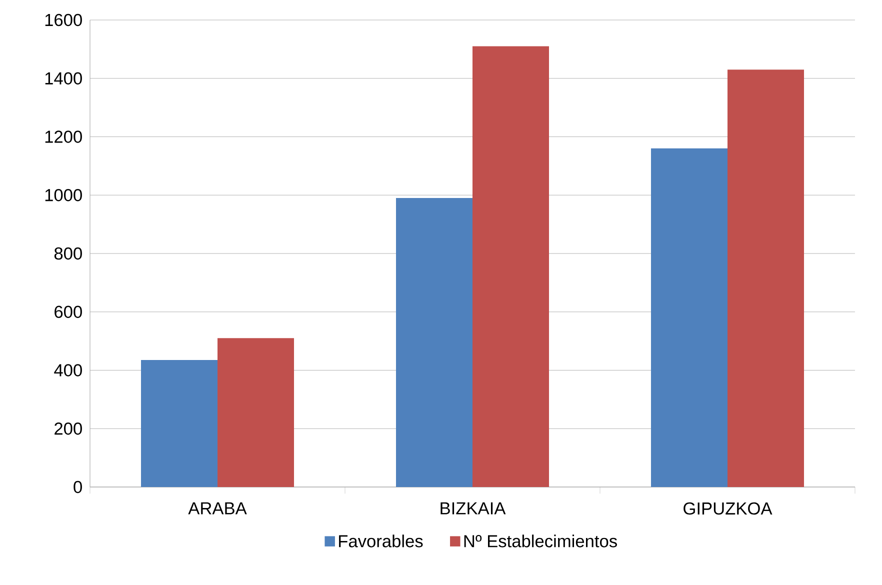  Describe the element at coordinates (63, 20) in the screenshot. I see `y-tick-label: 1600` at that location.